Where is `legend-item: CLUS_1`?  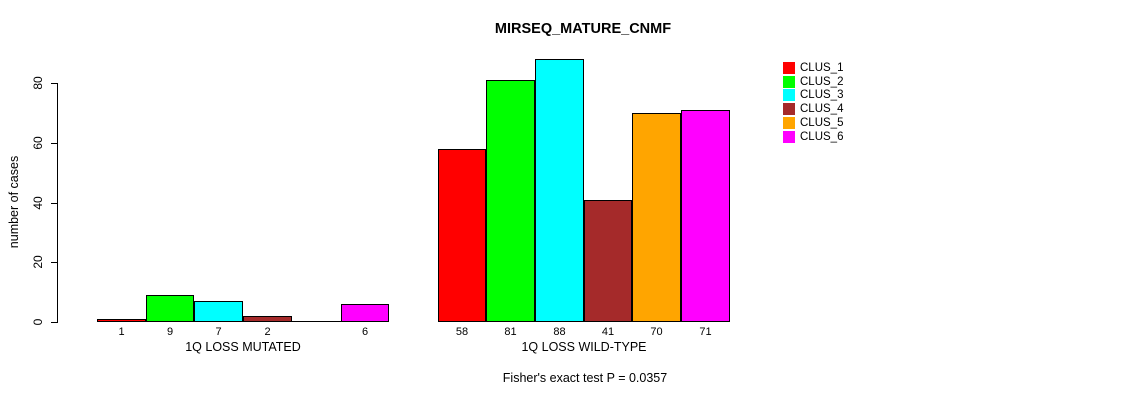
legend-item: CLUS_1 is located at coordinates (813, 68).